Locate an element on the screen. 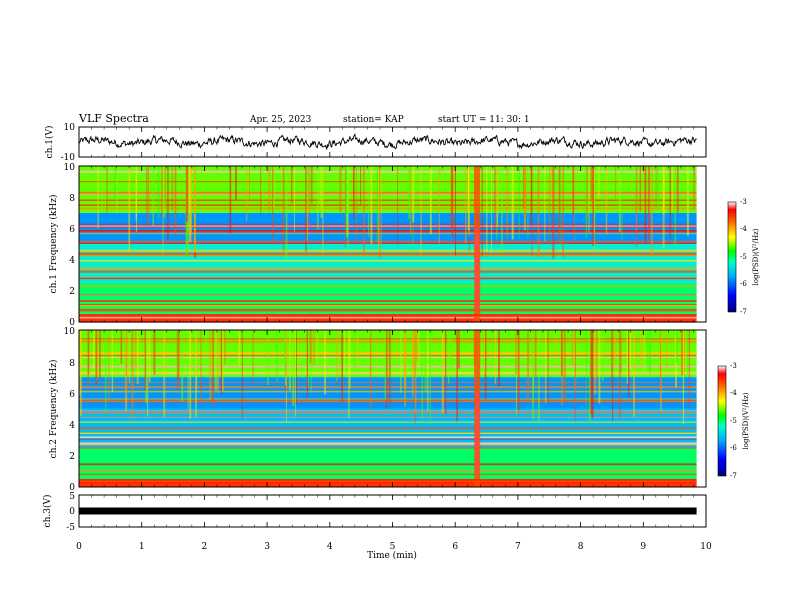 This screenshot has width=792, height=612. cb1-tick-m6: -6 is located at coordinates (743, 284).